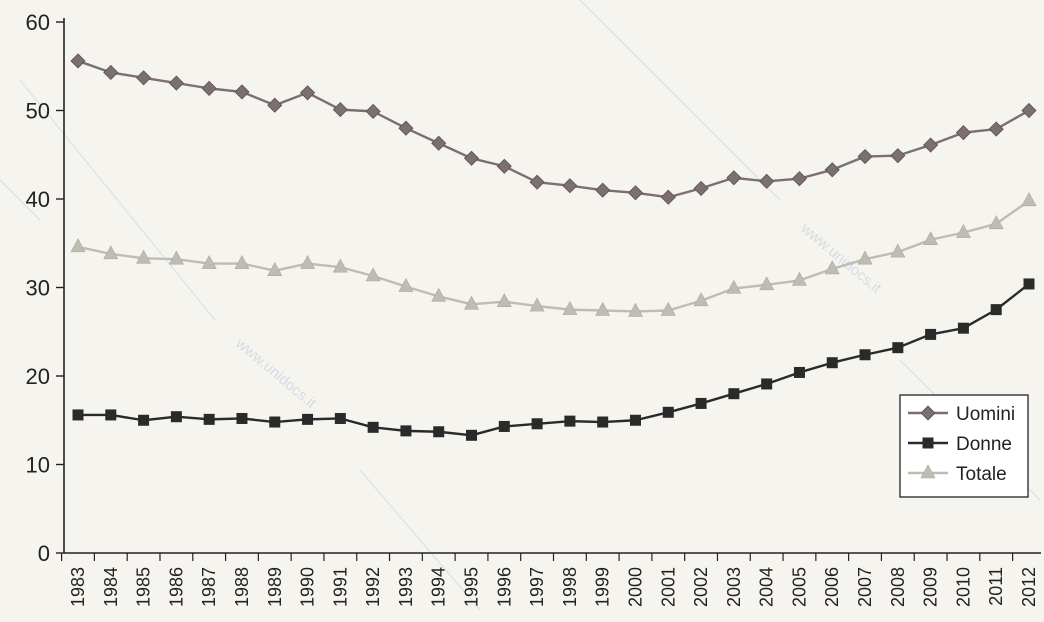 The height and width of the screenshot is (622, 1044). I want to click on x-tick-label: 1990, so click(308, 587).